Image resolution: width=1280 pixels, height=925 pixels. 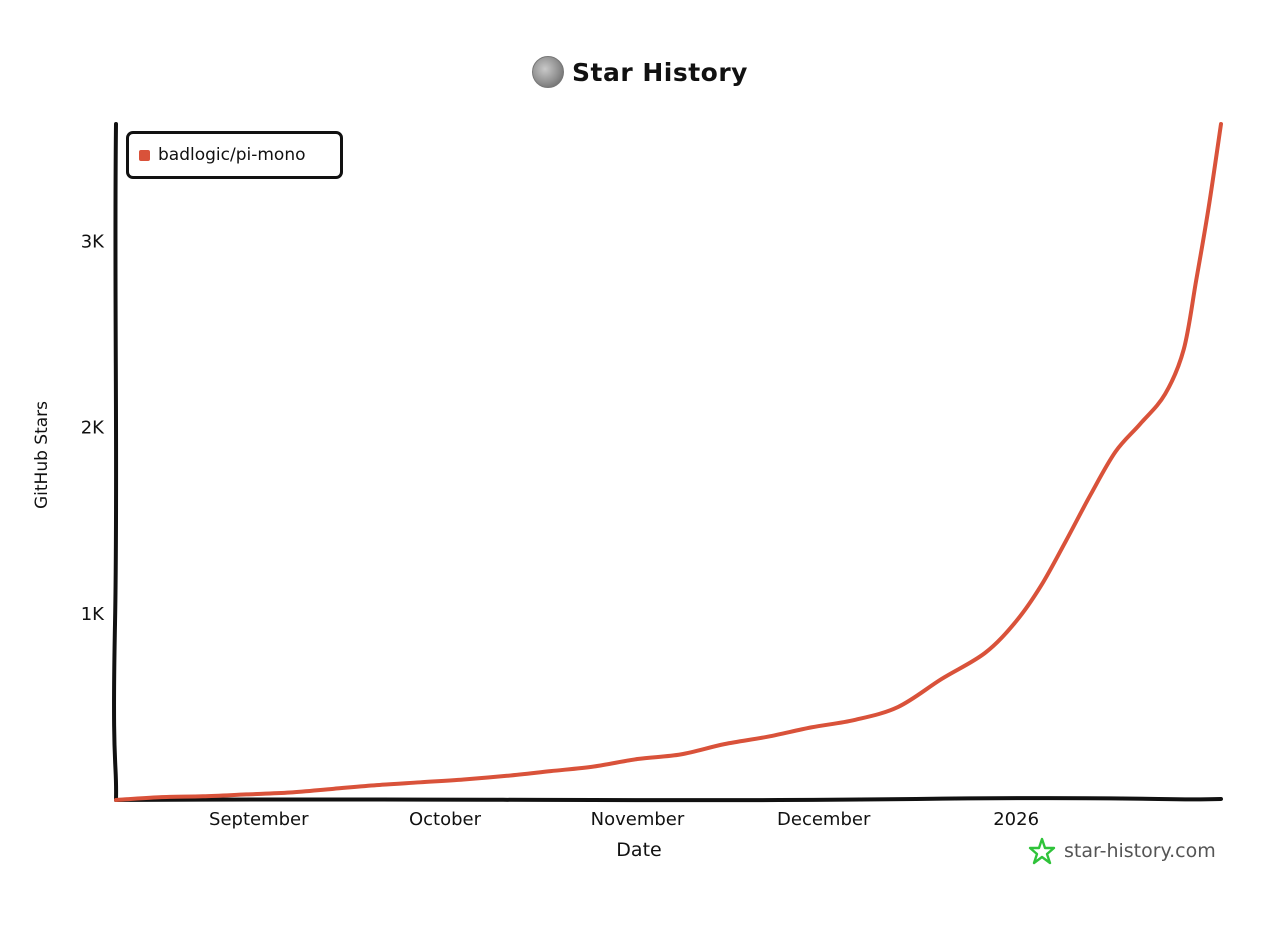 What do you see at coordinates (259, 819) in the screenshot?
I see `x-tick-label: September` at bounding box center [259, 819].